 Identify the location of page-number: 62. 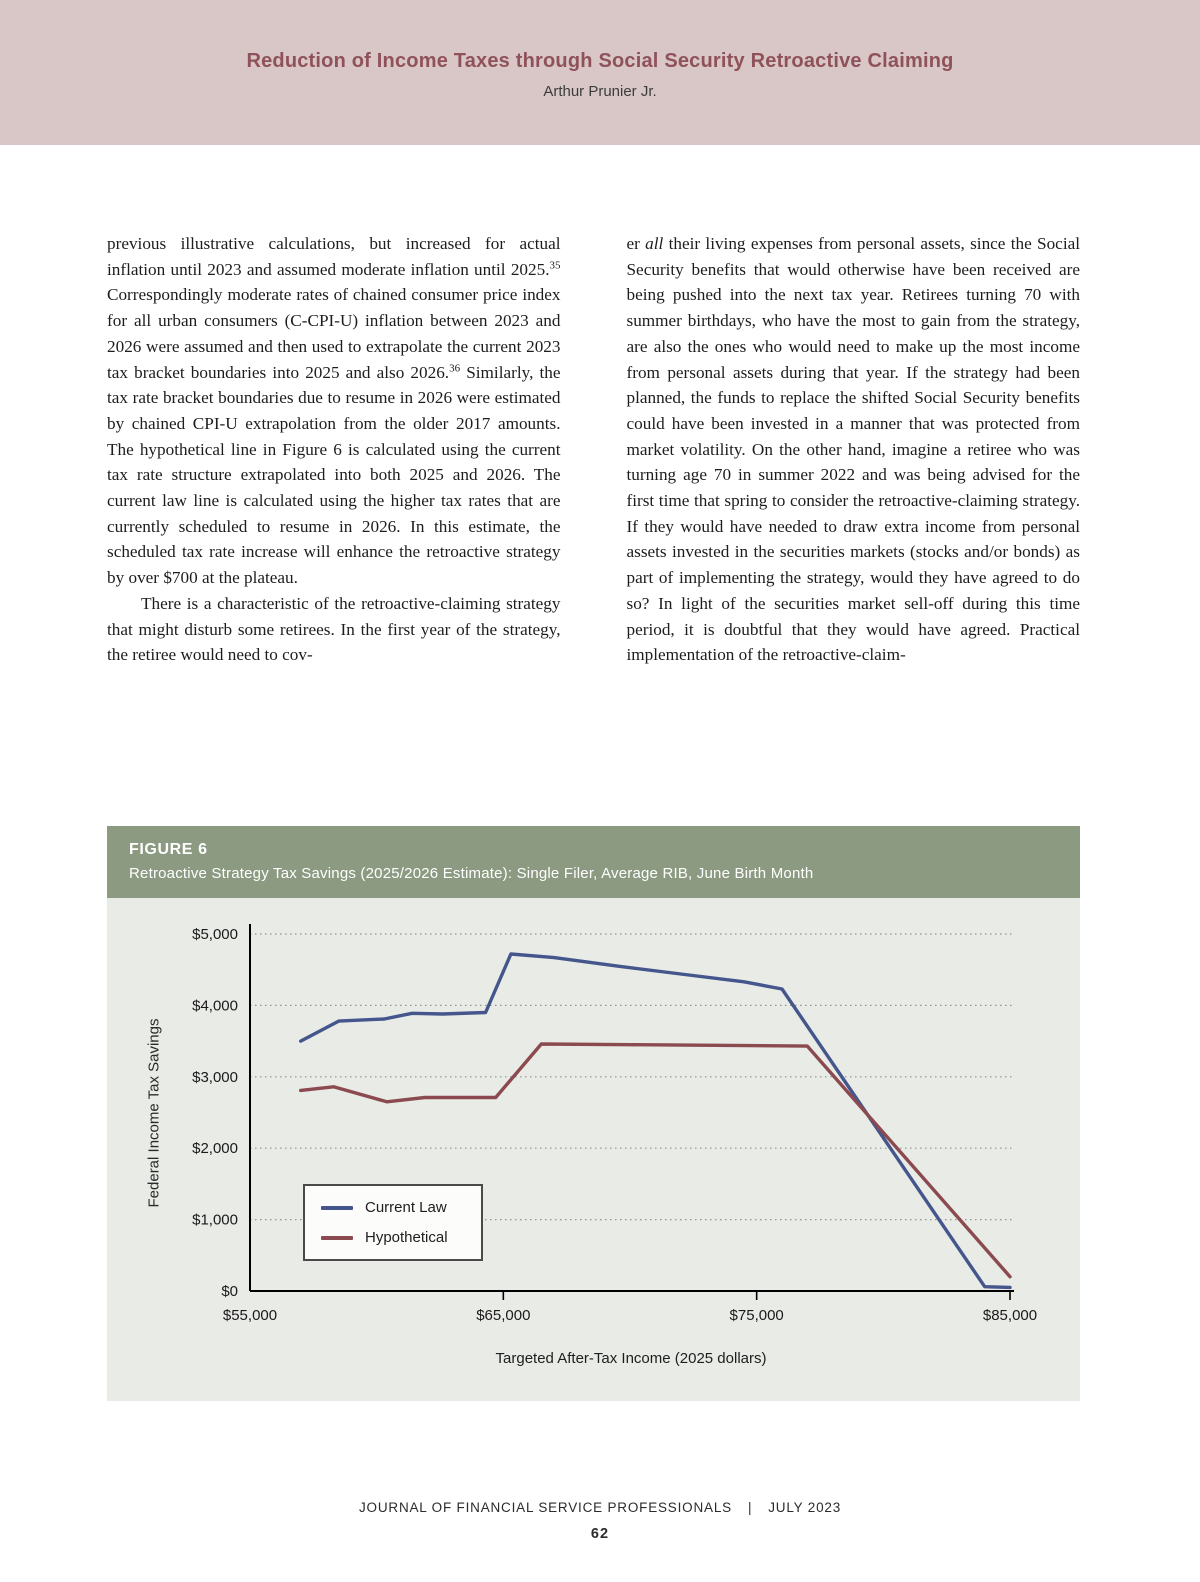
(600, 1534).